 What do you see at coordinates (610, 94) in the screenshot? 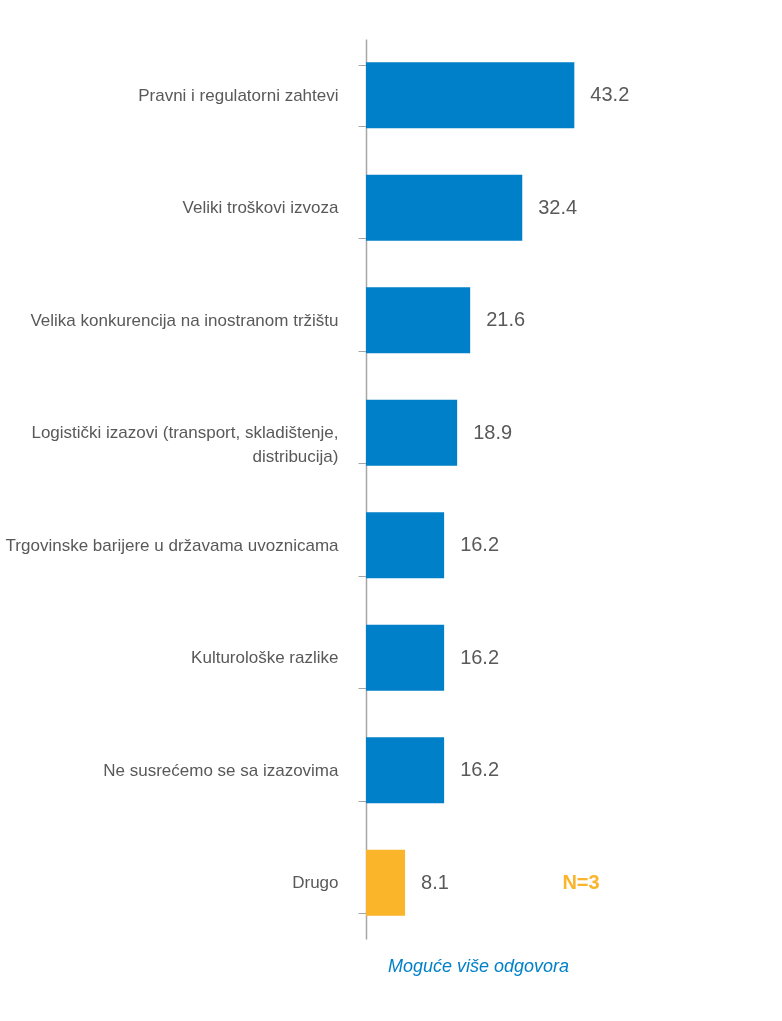
I see `data-label: 43.2` at bounding box center [610, 94].